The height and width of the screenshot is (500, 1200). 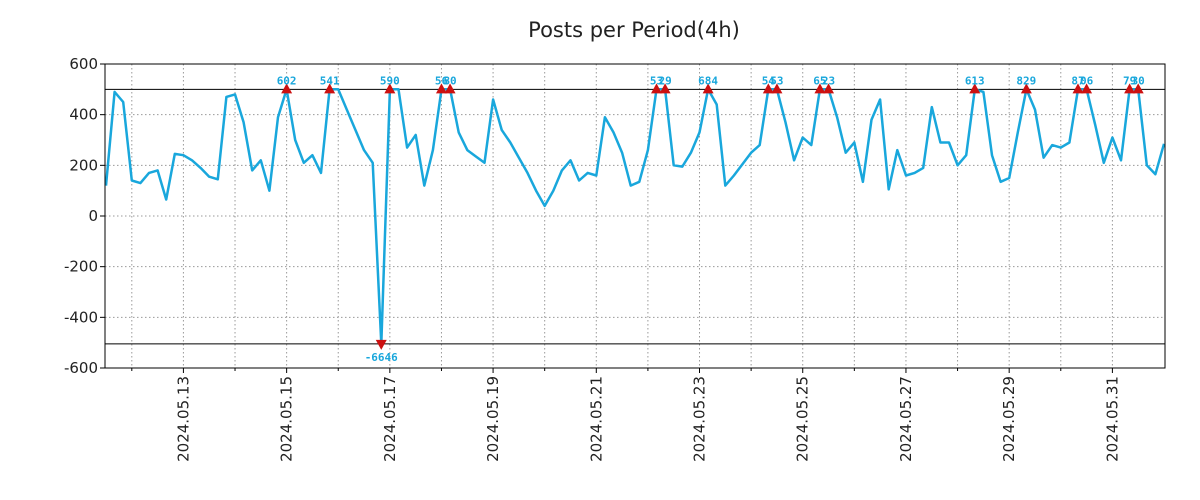 I want to click on peak-label: 56, so click(x=442, y=80).